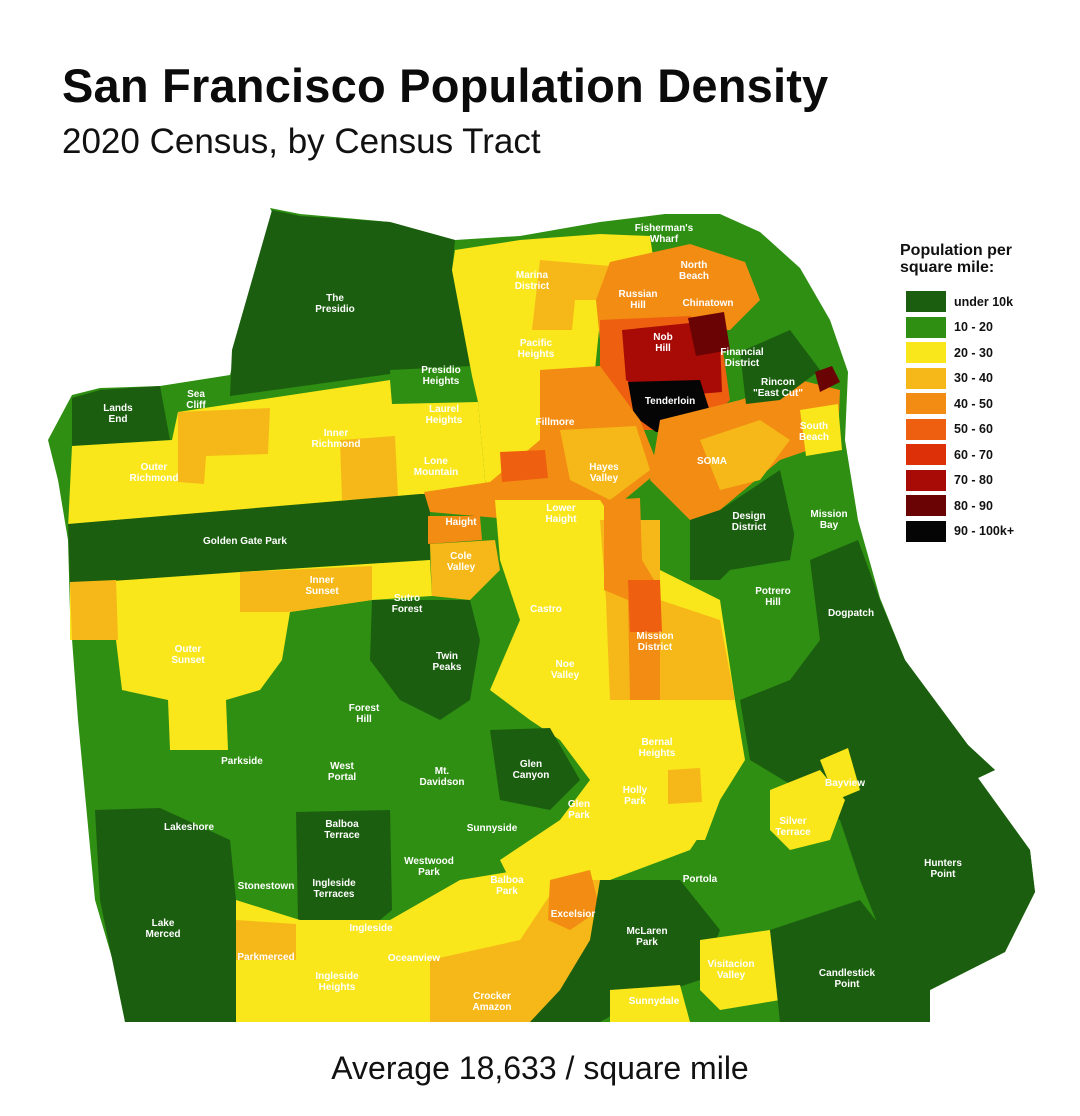 Image resolution: width=1080 pixels, height=1116 pixels. I want to click on neighborhood-label: Silver Terrace, so click(793, 827).